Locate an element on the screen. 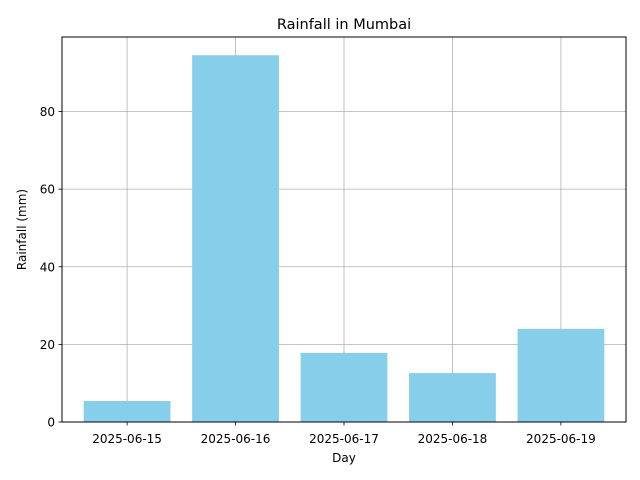 The height and width of the screenshot is (480, 640). x-tick-label: 2025-06-15 is located at coordinates (127, 439).